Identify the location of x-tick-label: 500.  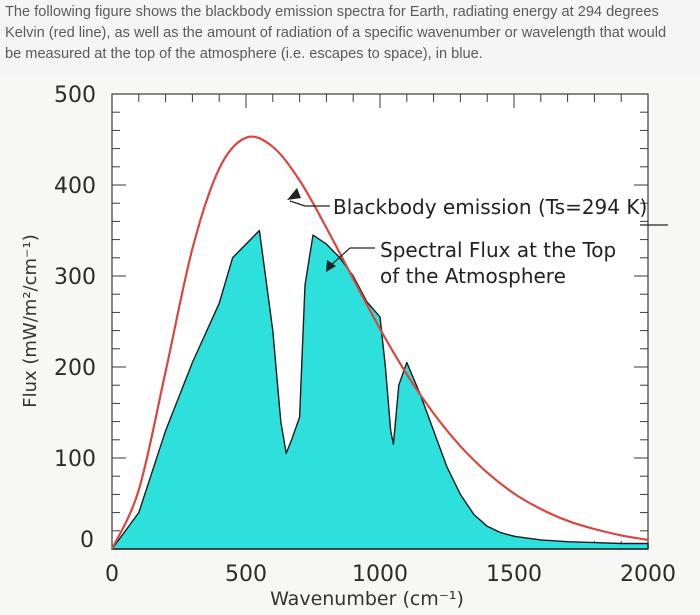
(246, 574).